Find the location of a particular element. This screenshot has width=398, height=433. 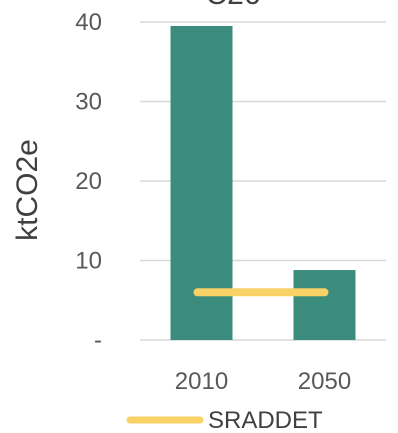

y-tick-label: 10 is located at coordinates (88, 261).